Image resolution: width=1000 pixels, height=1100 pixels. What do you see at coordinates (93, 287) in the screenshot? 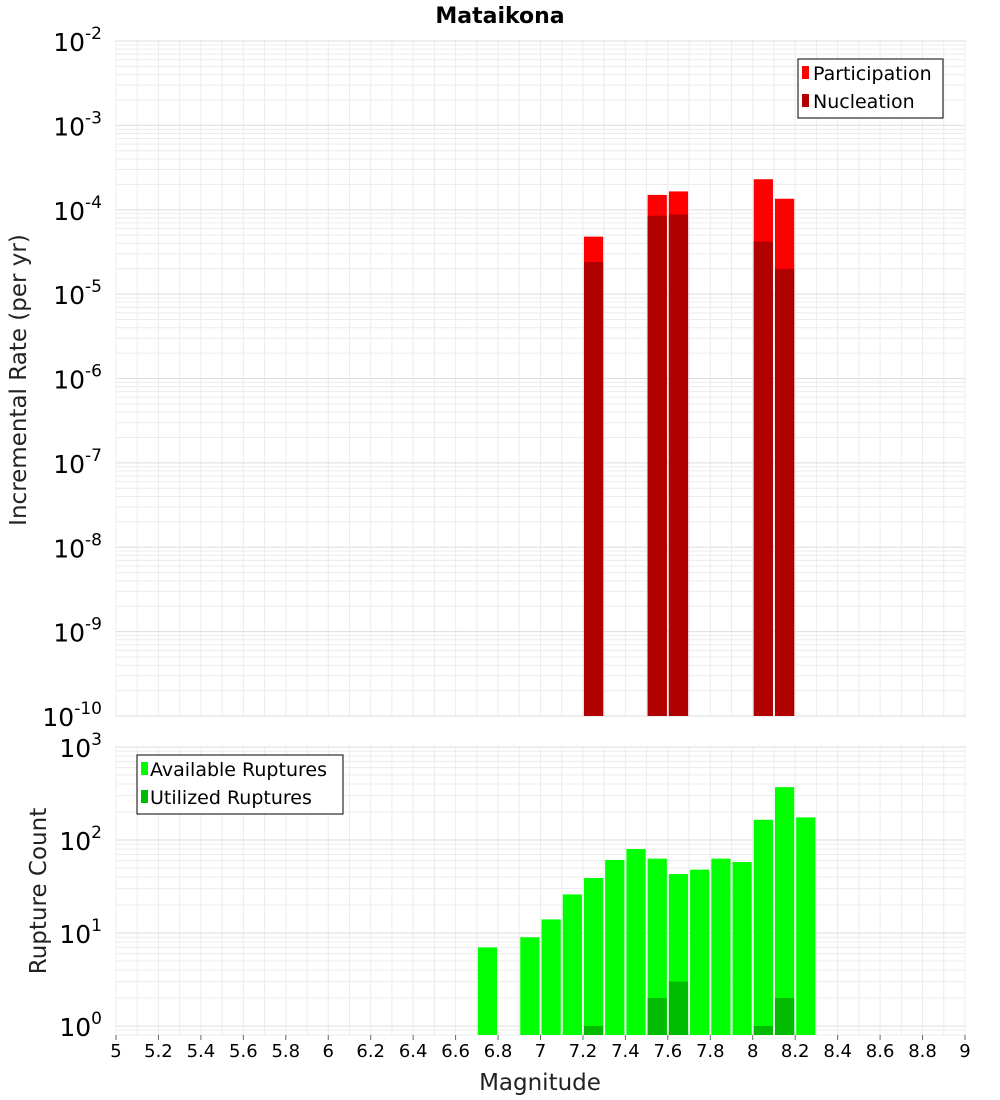
I see `y-tick-exponent: -5` at bounding box center [93, 287].